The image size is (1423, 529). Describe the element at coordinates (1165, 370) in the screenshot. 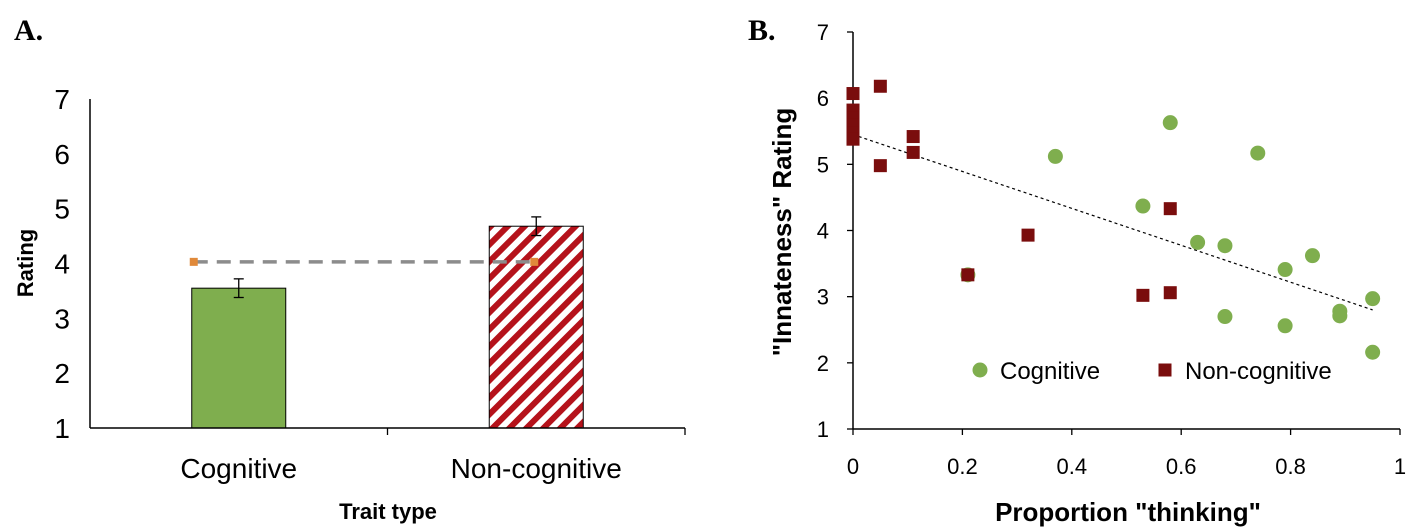

I see `legend-marker-non-cognitive` at that location.